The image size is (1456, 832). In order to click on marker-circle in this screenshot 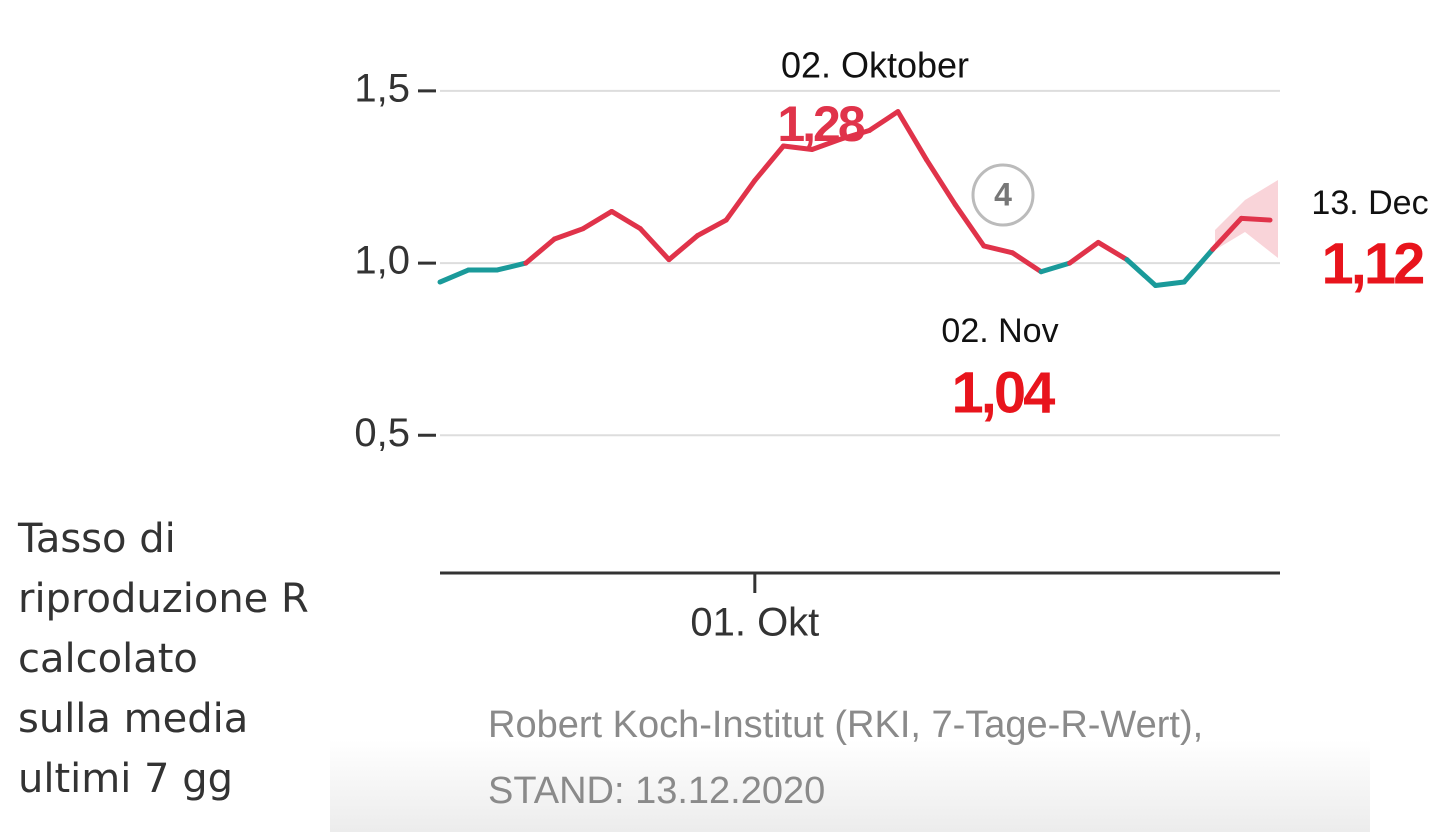, I will do `click(1003, 195)`.